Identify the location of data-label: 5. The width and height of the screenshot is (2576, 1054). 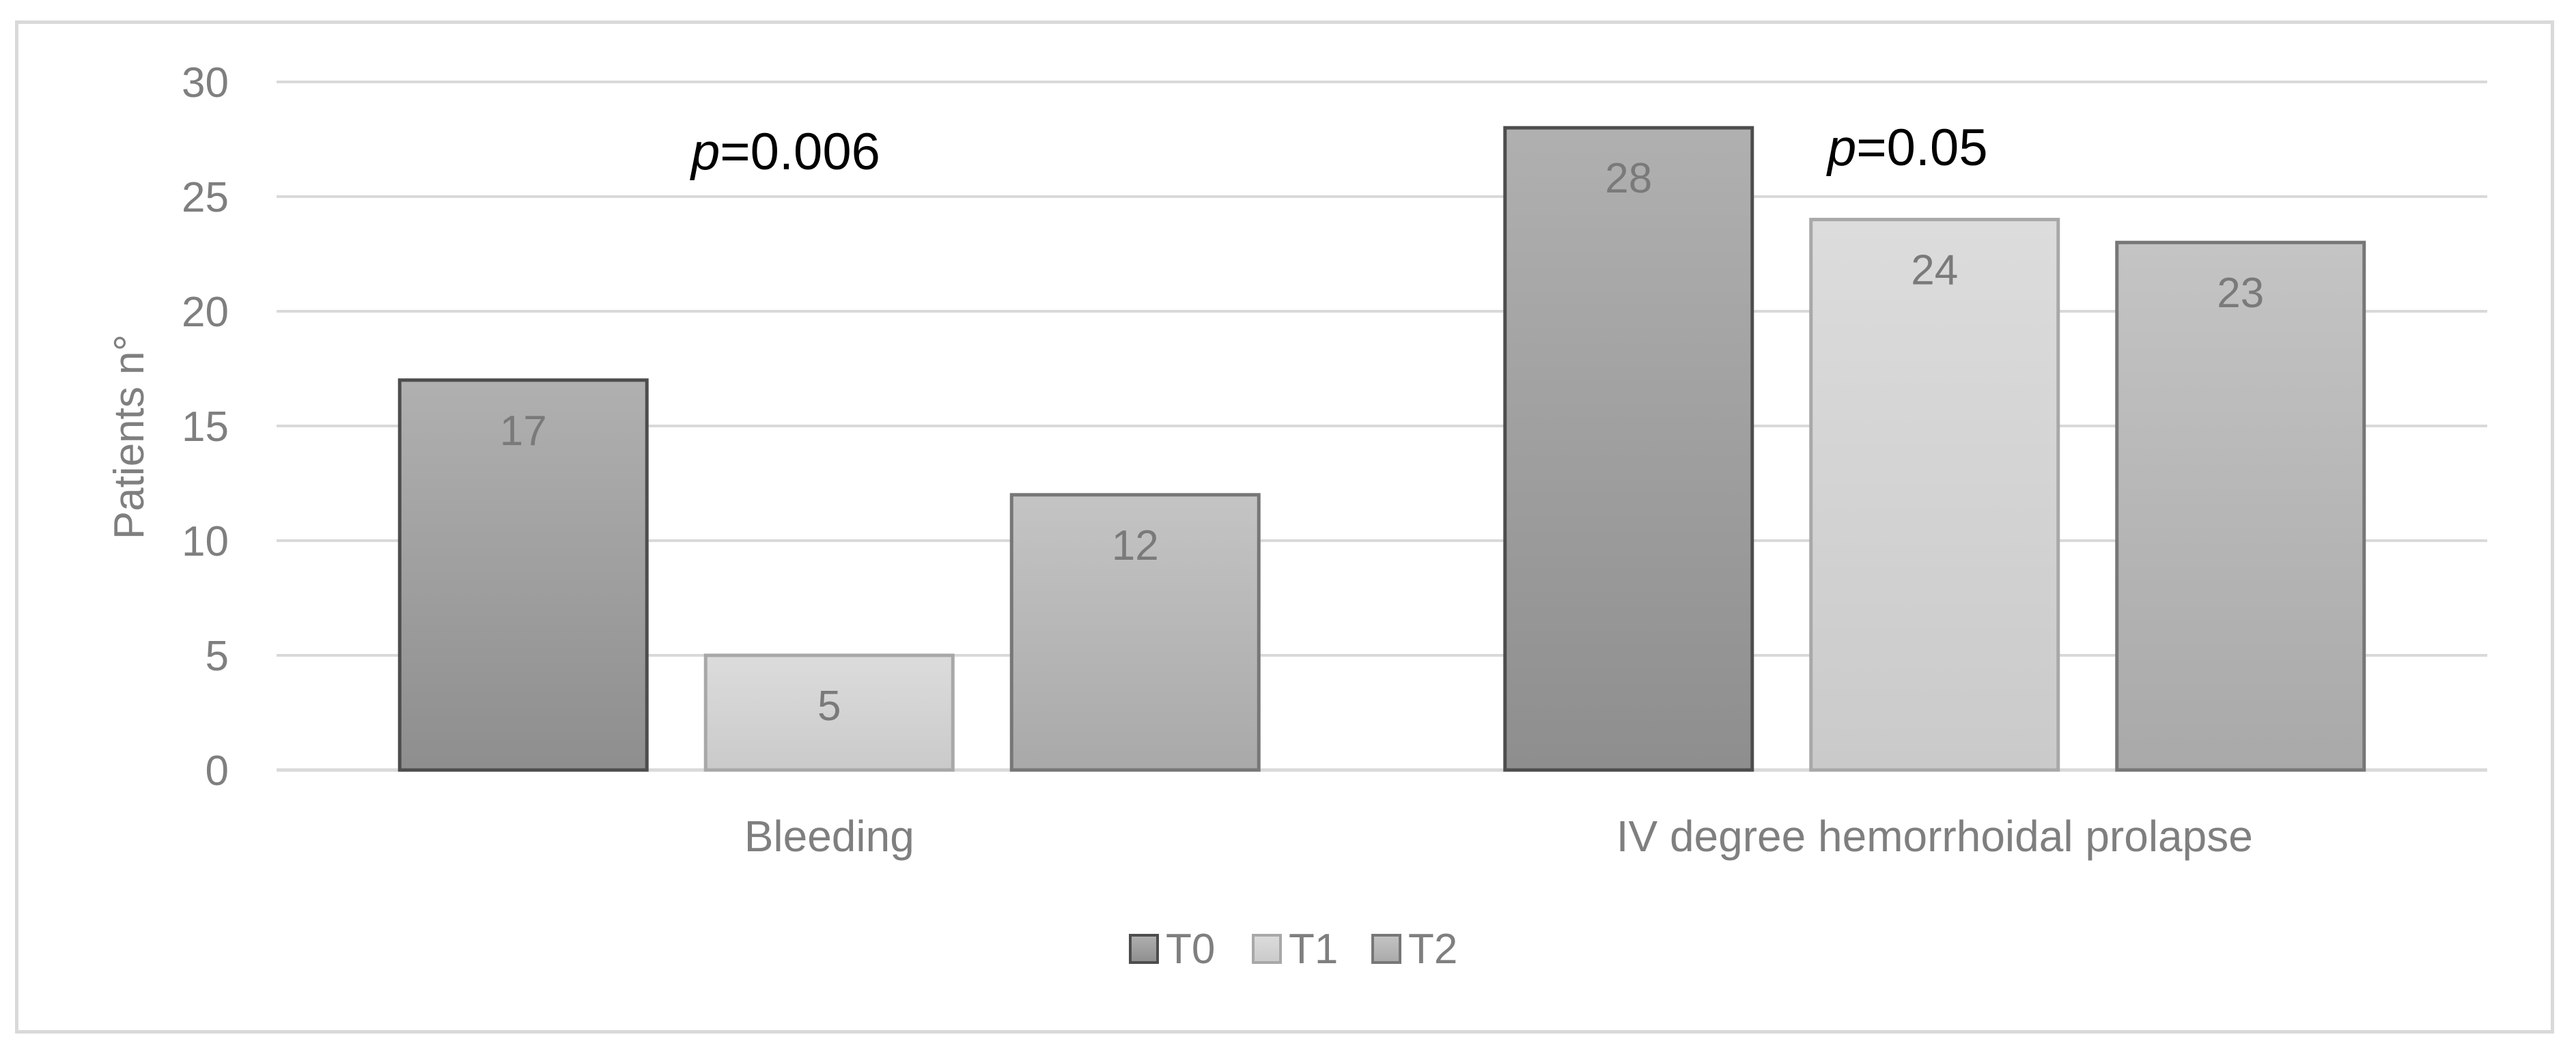
(829, 706).